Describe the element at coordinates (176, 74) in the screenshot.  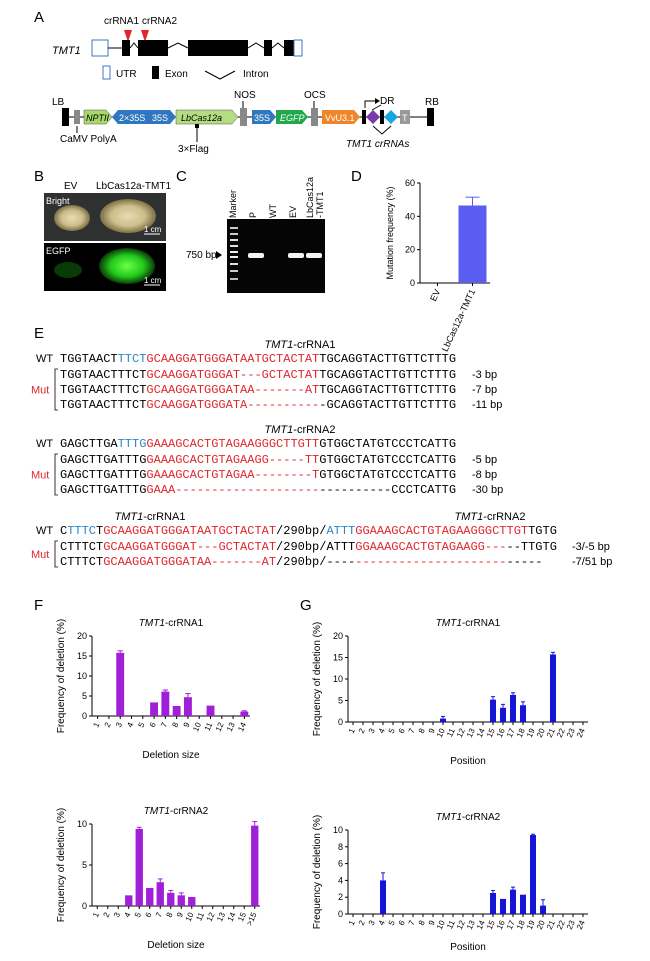
I see `legend-exon: Exon` at that location.